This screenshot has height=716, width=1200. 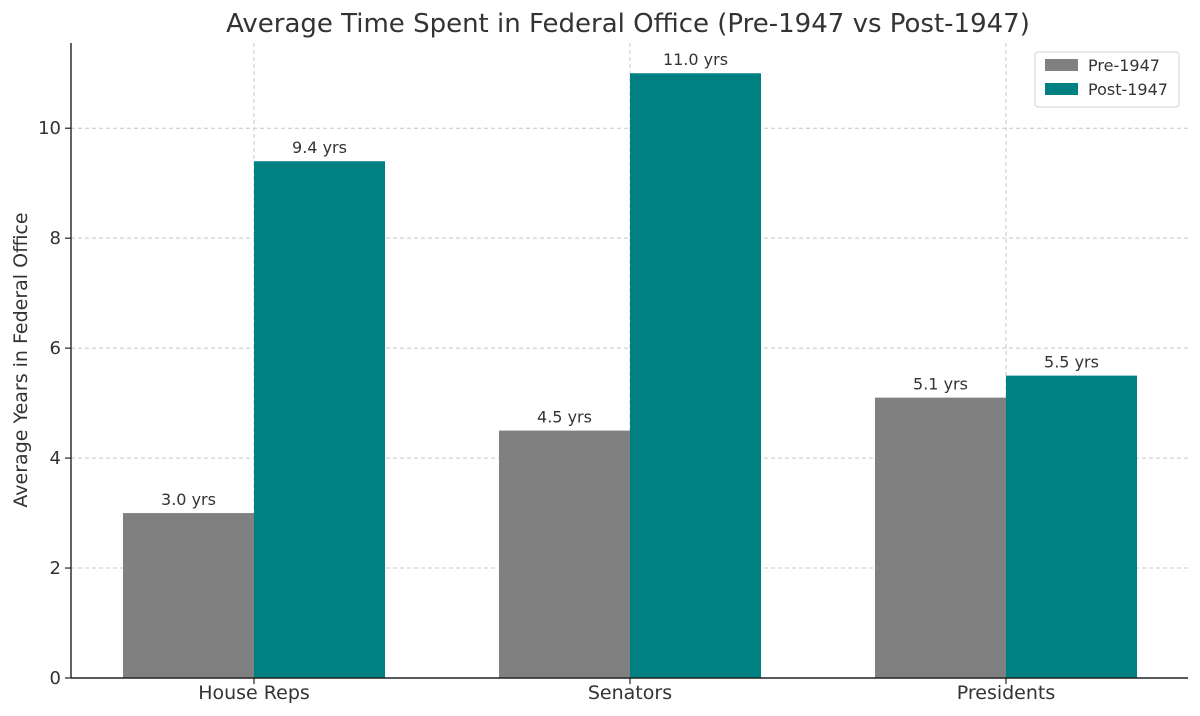 What do you see at coordinates (695, 59) in the screenshot?
I see `bar-value-label: 11.0 yrs` at bounding box center [695, 59].